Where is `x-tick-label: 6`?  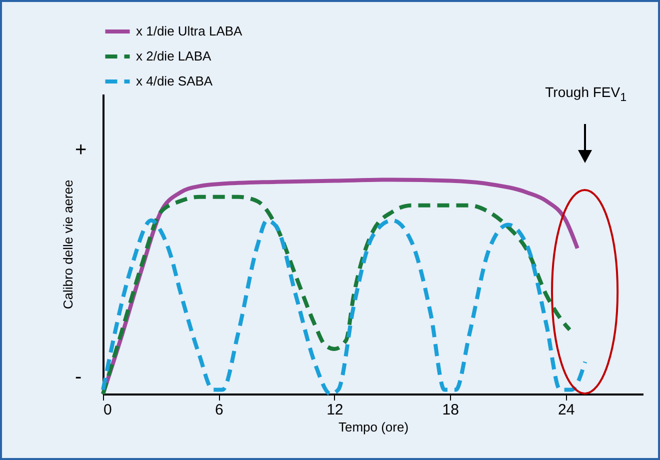 x-tick-label: 6 is located at coordinates (219, 410).